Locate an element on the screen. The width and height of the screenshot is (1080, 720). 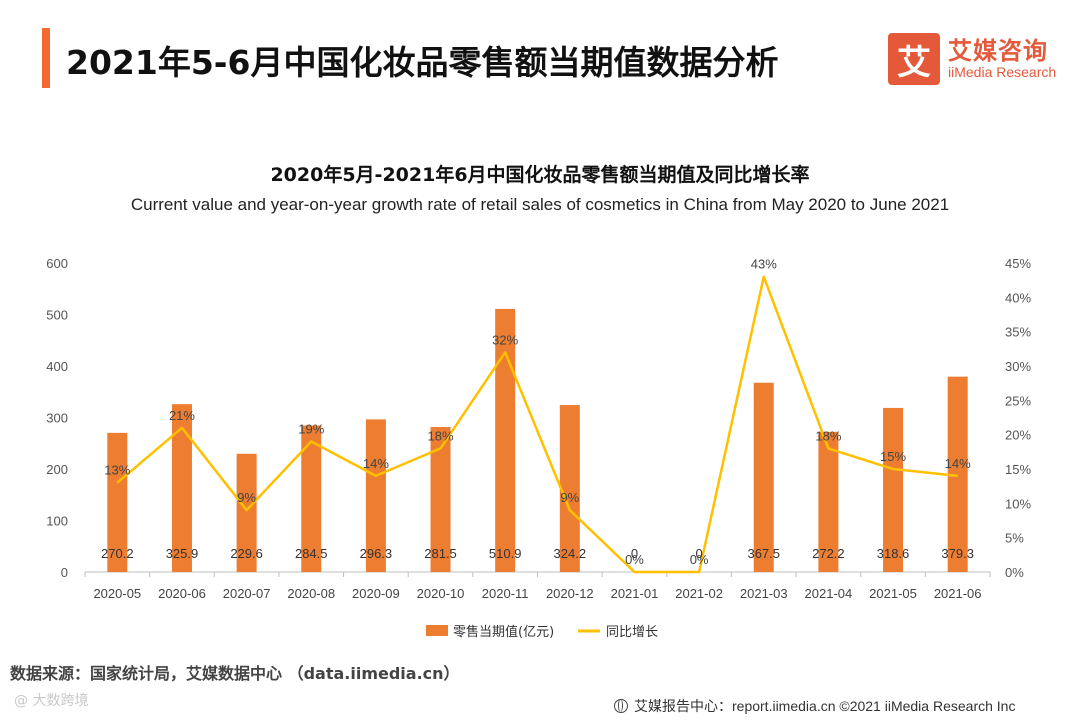
y-right-tick-label: 40% is located at coordinates (1018, 297).